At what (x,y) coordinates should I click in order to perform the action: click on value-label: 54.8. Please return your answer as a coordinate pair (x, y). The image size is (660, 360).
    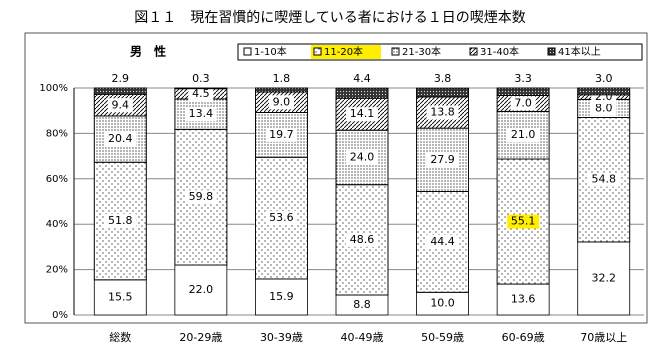
    Looking at the image, I should click on (603, 179).